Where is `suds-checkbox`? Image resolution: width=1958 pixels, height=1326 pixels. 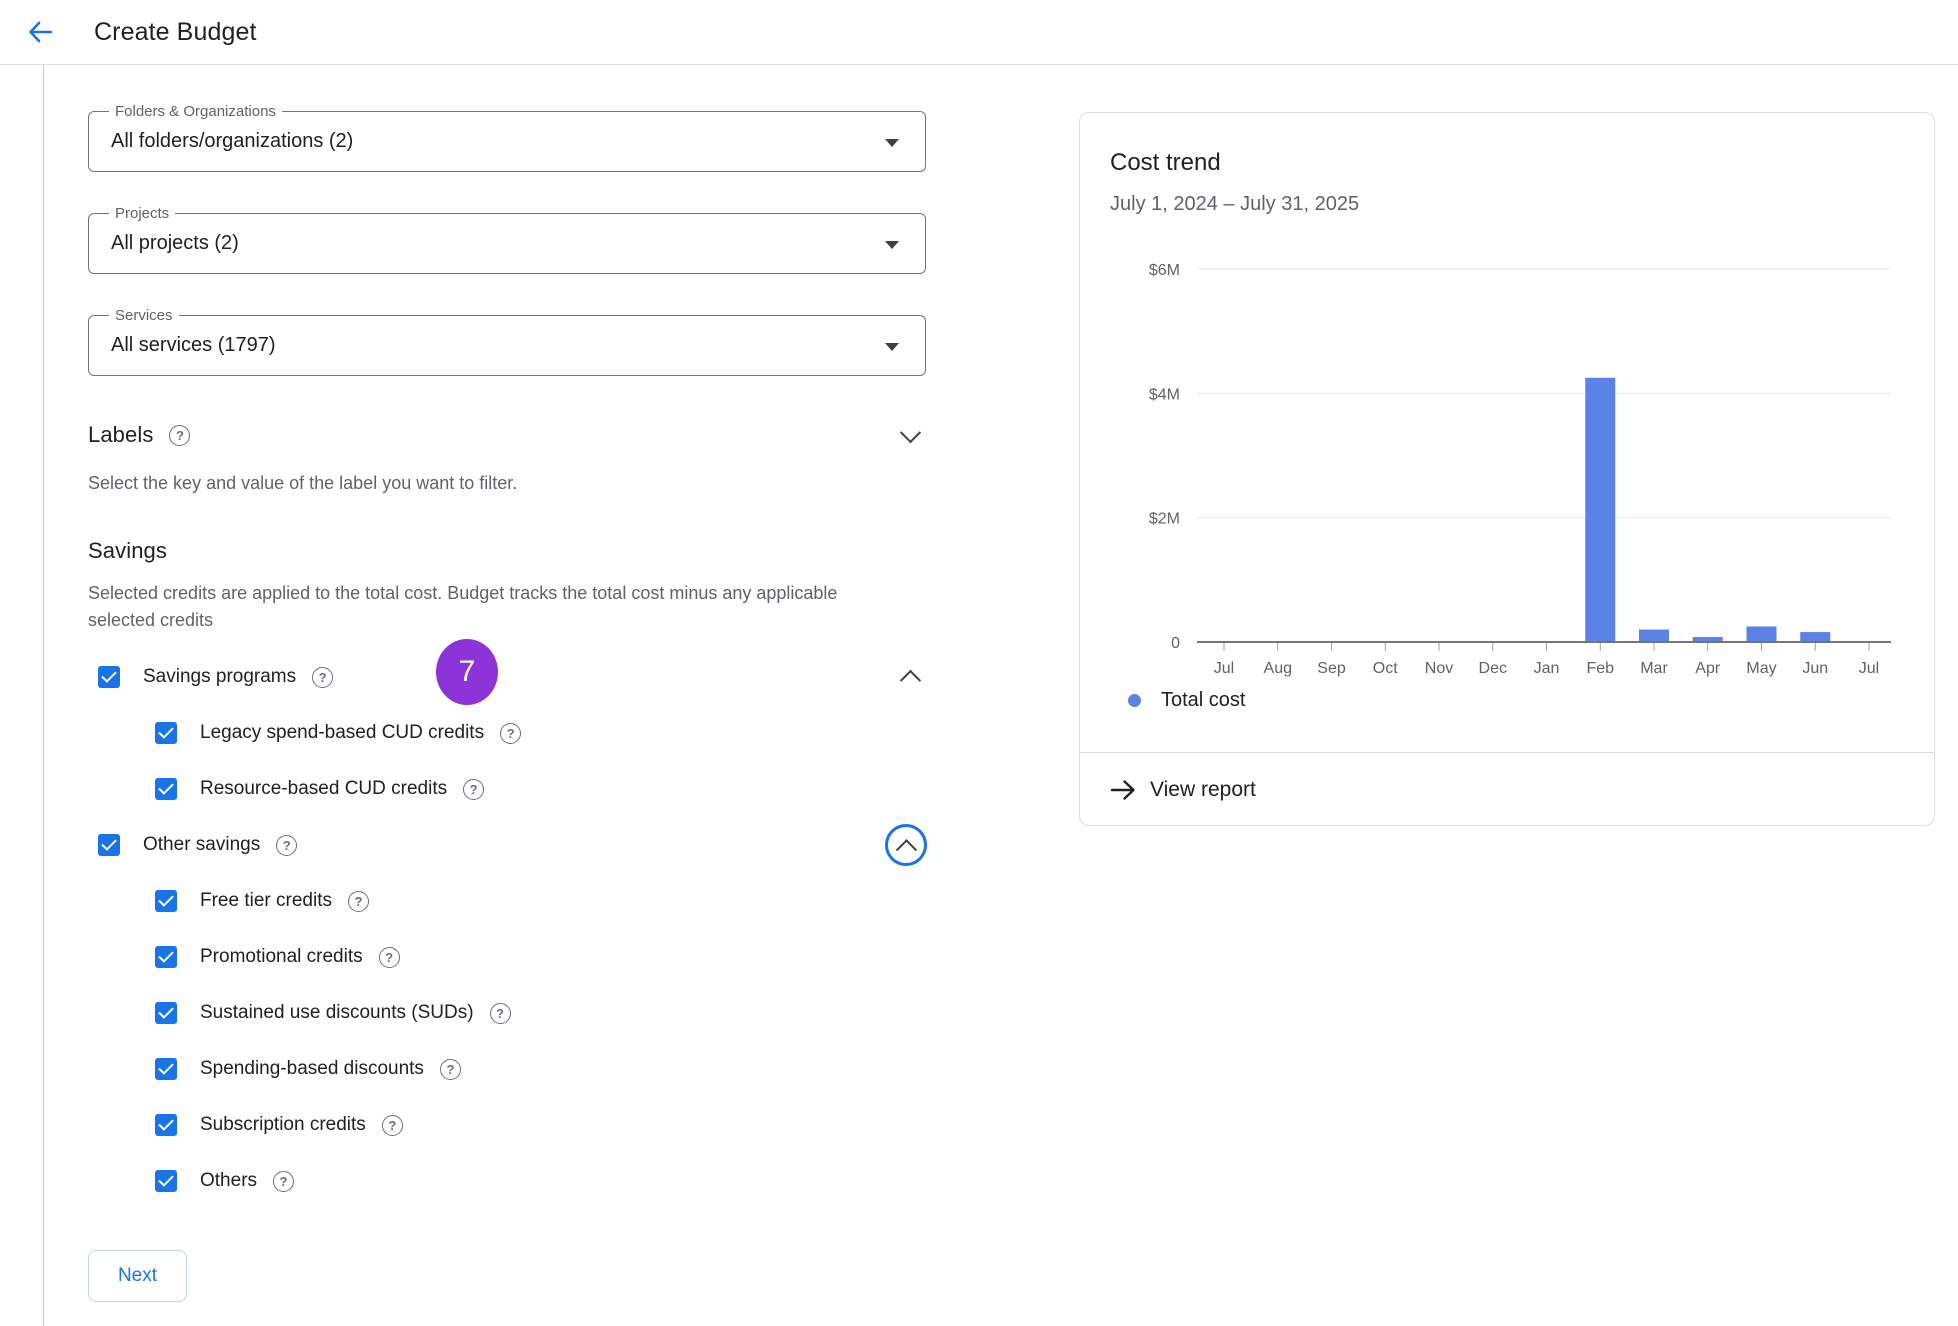
suds-checkbox is located at coordinates (166, 1013).